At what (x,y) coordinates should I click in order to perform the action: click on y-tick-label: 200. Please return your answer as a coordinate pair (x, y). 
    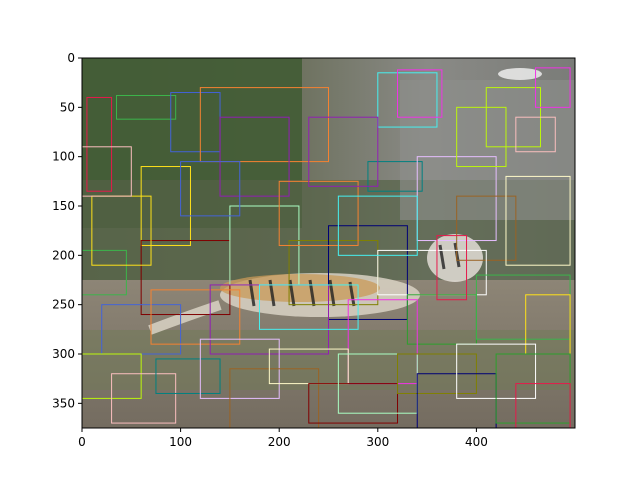
    Looking at the image, I should click on (63, 255).